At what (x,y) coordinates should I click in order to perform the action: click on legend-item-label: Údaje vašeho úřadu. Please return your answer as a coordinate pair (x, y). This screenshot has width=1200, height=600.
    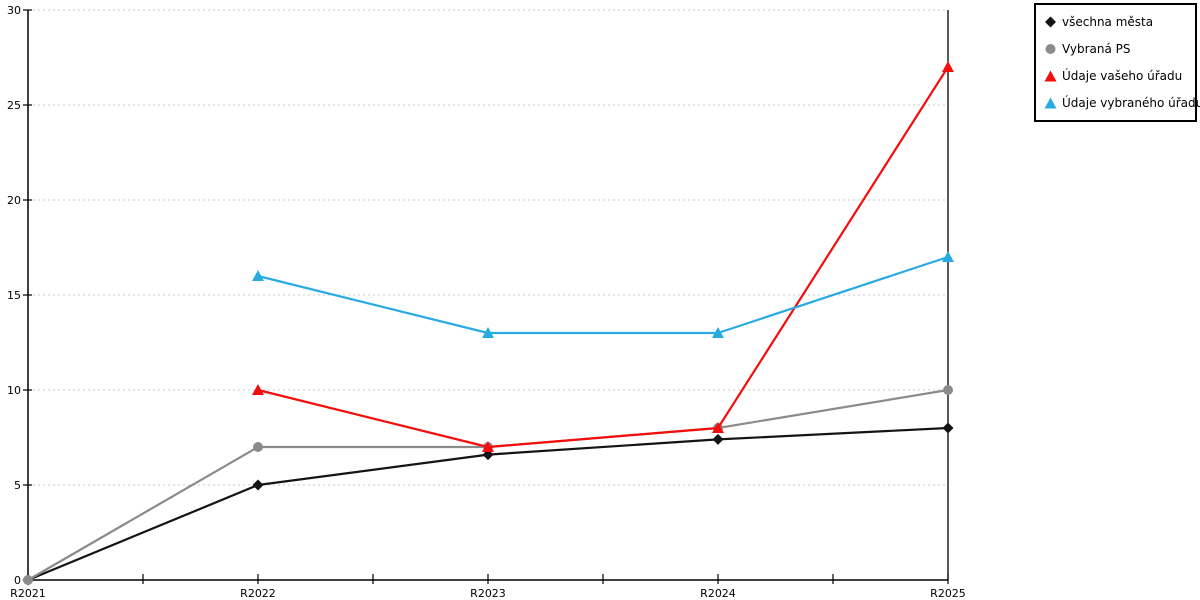
    Looking at the image, I should click on (1122, 76).